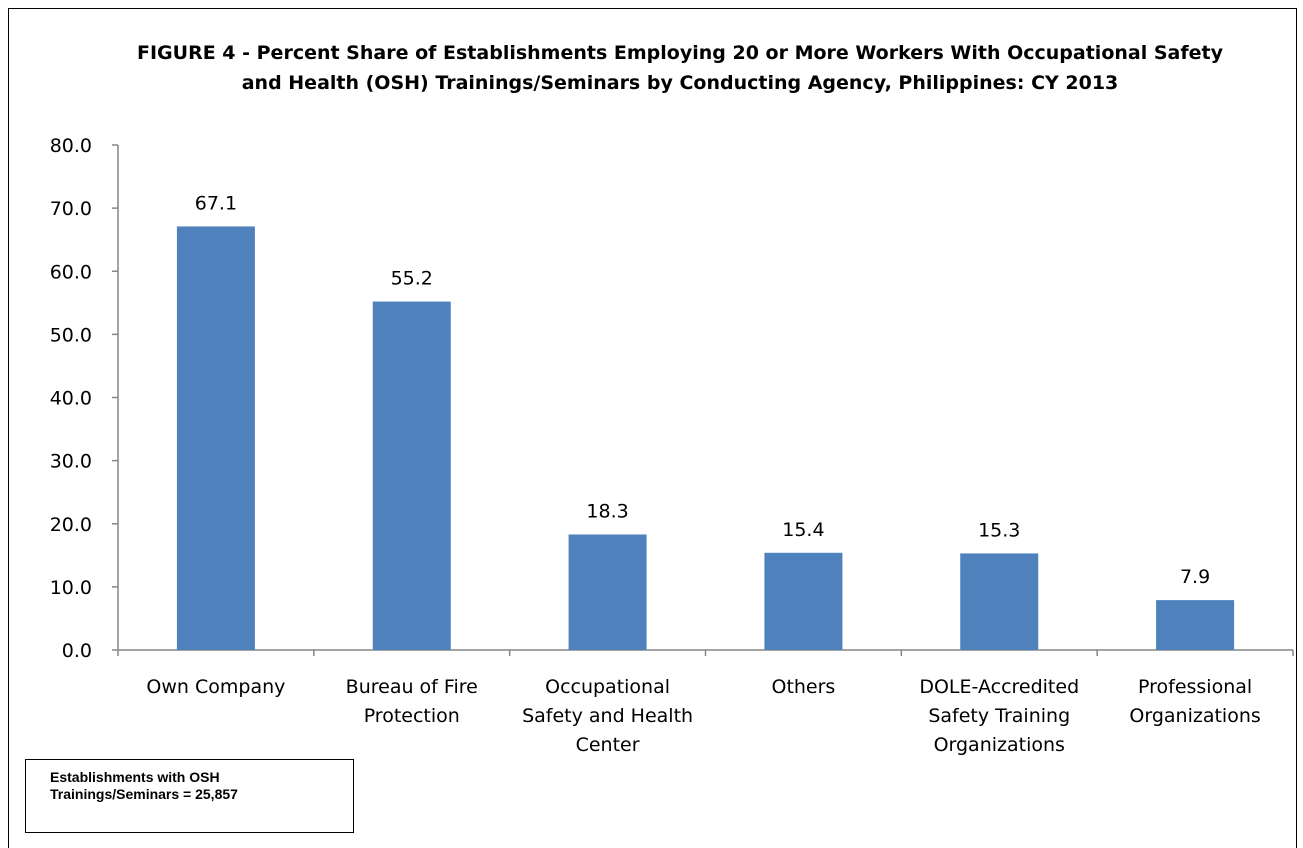 The image size is (1303, 848). What do you see at coordinates (144, 794) in the screenshot?
I see `note-line-2: Trainings/Seminars = 25,857` at bounding box center [144, 794].